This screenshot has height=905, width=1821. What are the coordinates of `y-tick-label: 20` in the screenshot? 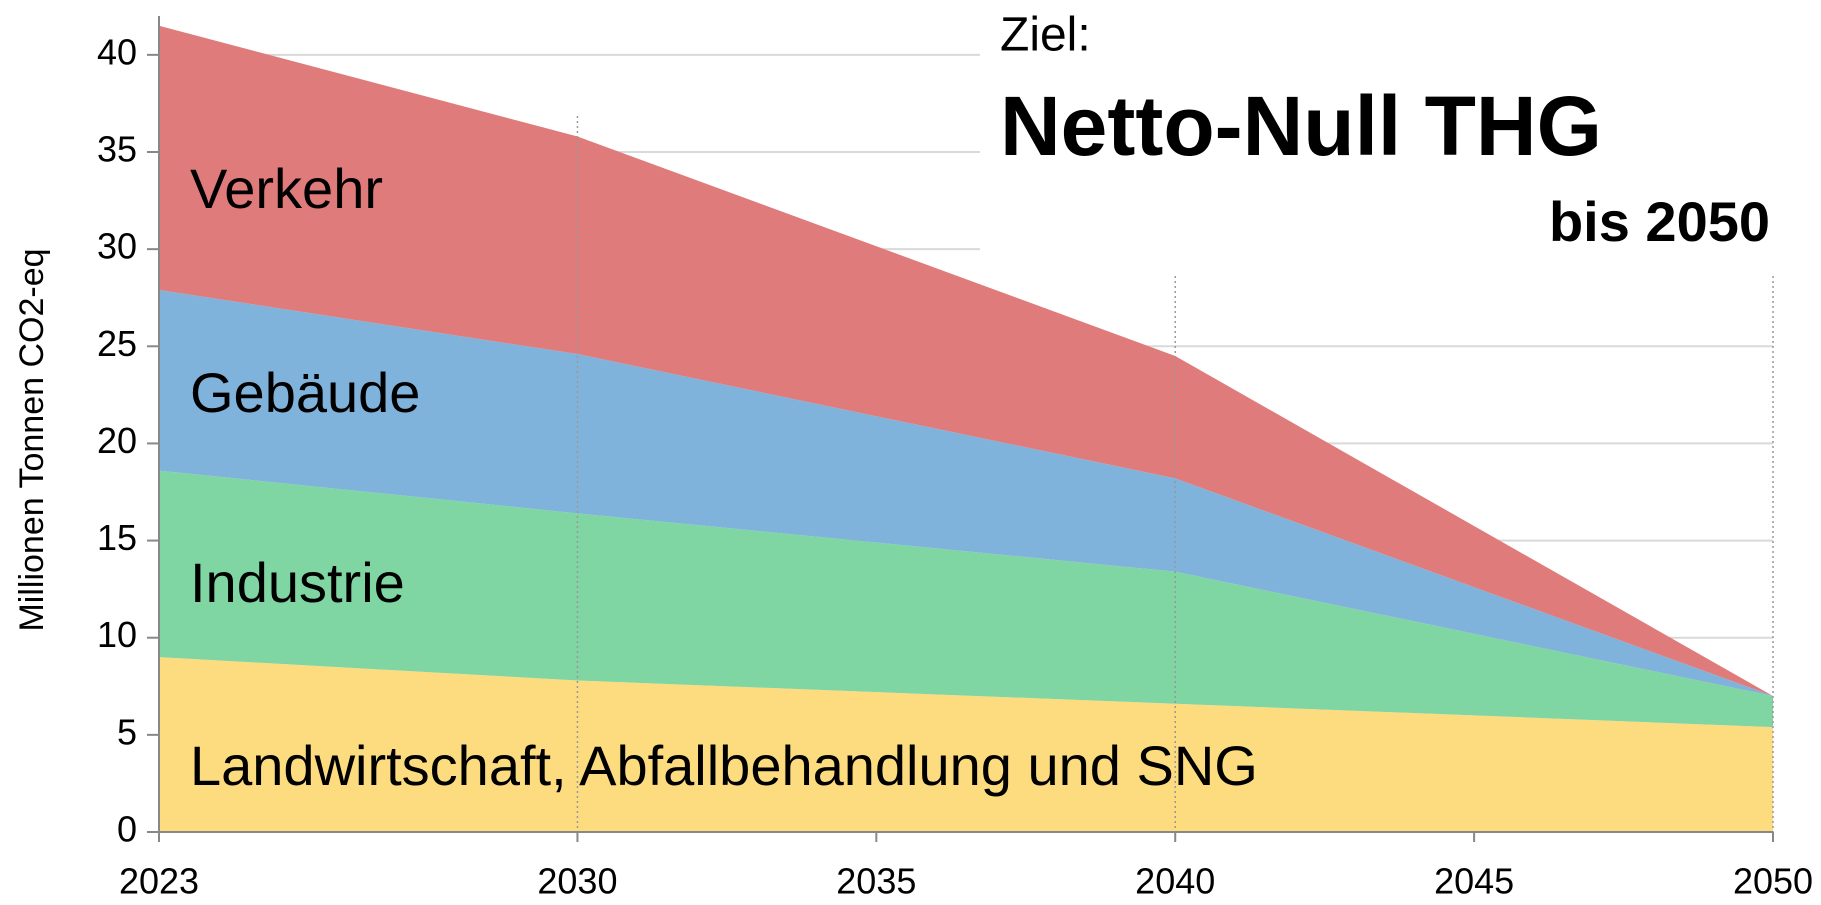 It's located at (117, 440).